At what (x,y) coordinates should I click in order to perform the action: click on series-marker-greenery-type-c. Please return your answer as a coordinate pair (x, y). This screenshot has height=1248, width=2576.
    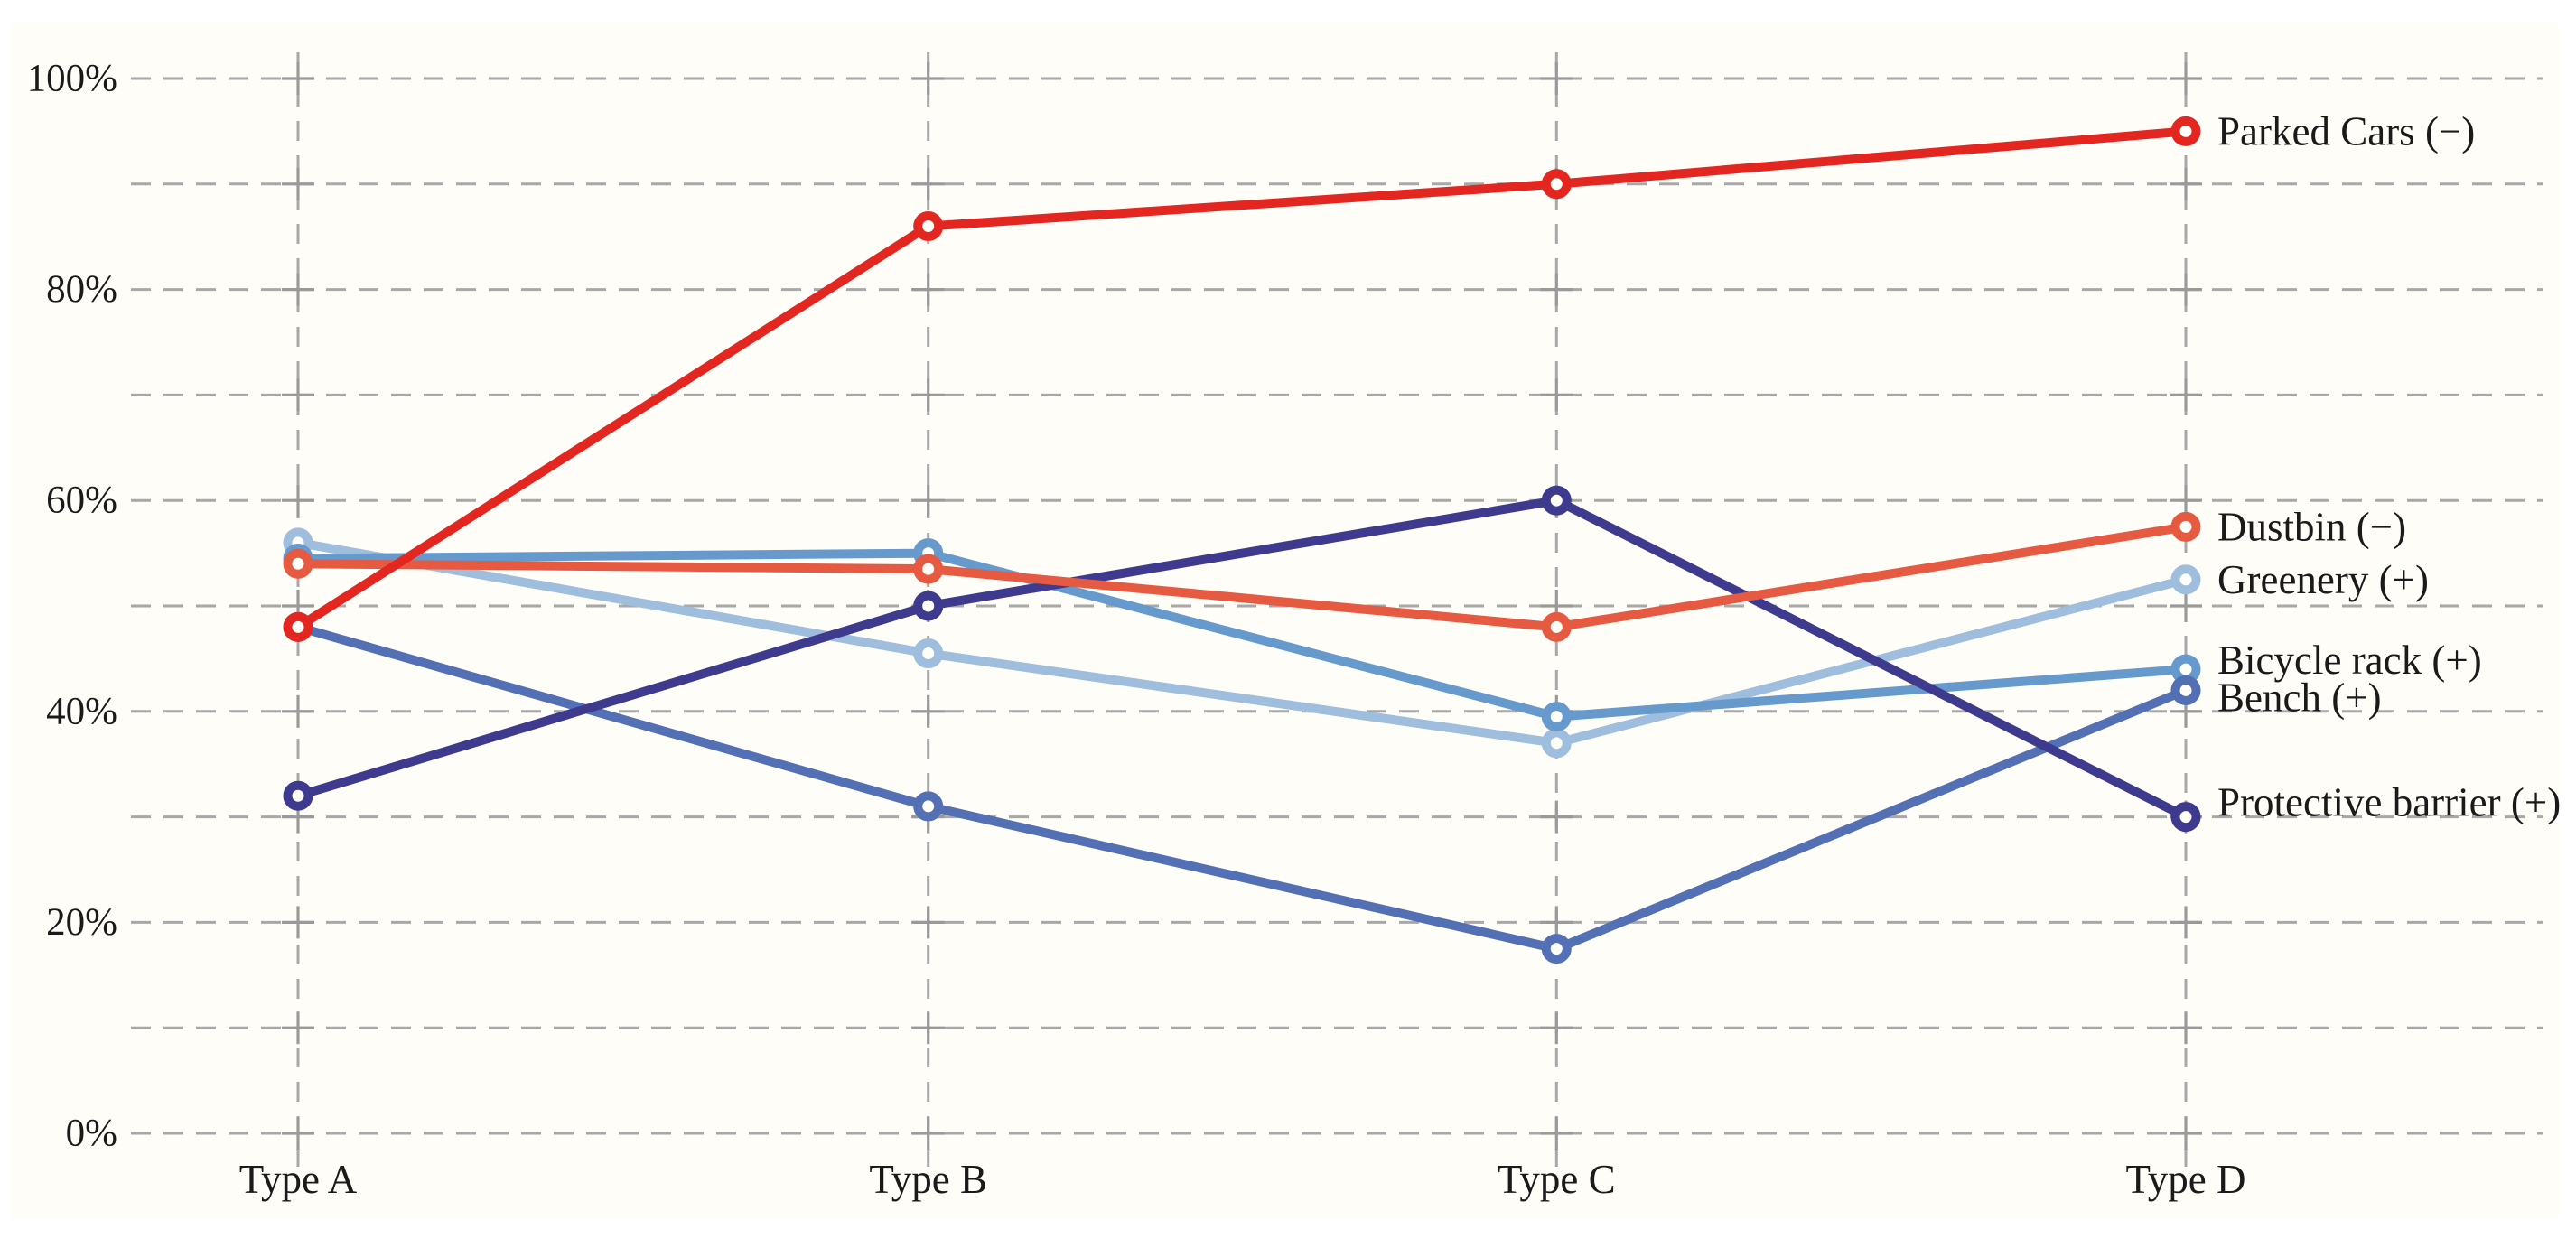
    Looking at the image, I should click on (1557, 744).